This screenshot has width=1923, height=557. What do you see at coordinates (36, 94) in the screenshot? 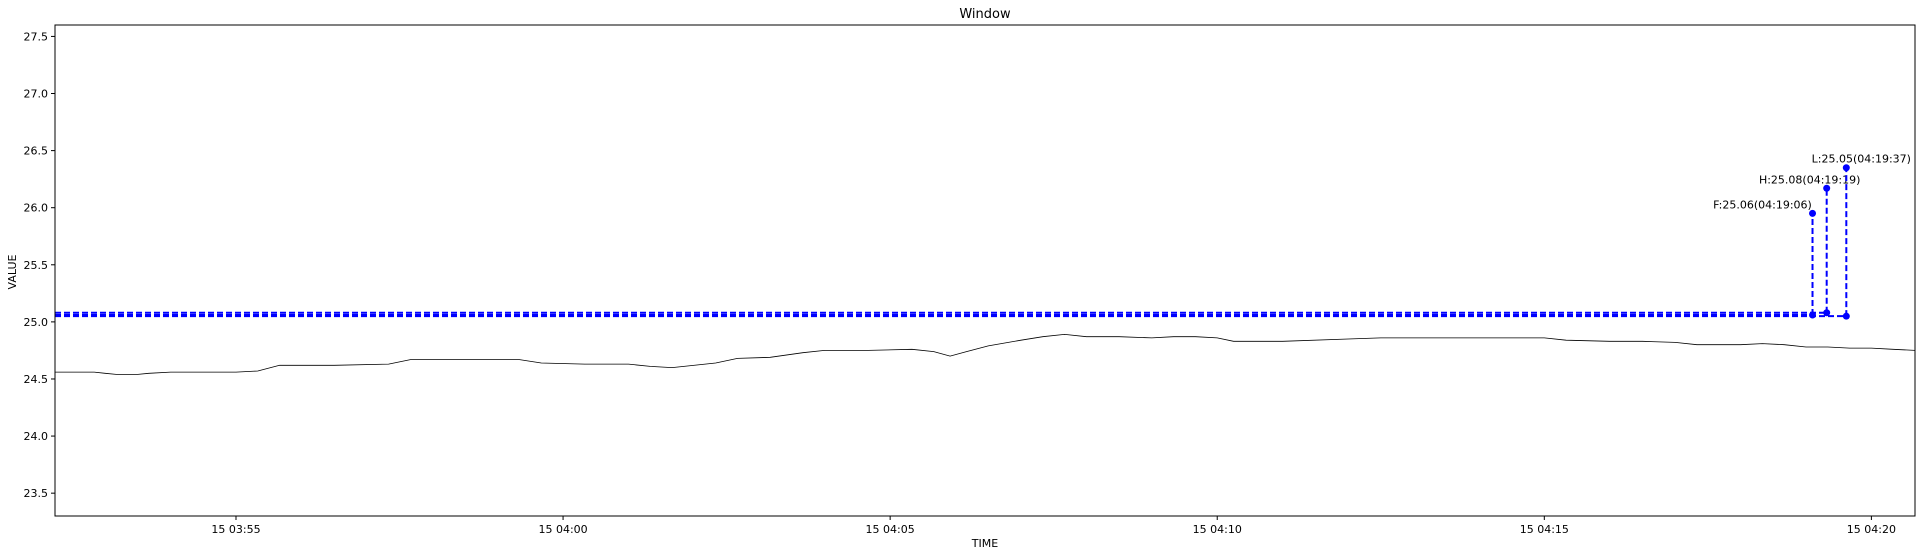
I see `y-tick-label: 27.0` at bounding box center [36, 94].